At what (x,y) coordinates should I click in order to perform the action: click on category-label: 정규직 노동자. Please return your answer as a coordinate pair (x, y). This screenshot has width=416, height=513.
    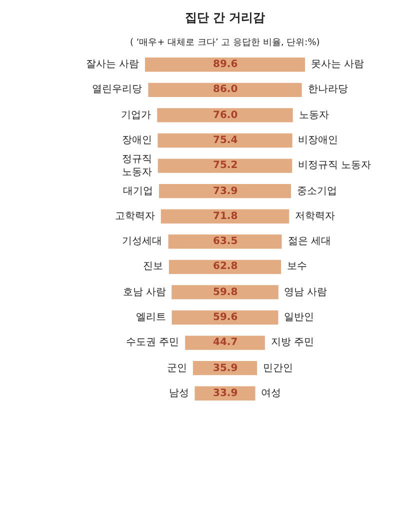
    Looking at the image, I should click on (137, 166).